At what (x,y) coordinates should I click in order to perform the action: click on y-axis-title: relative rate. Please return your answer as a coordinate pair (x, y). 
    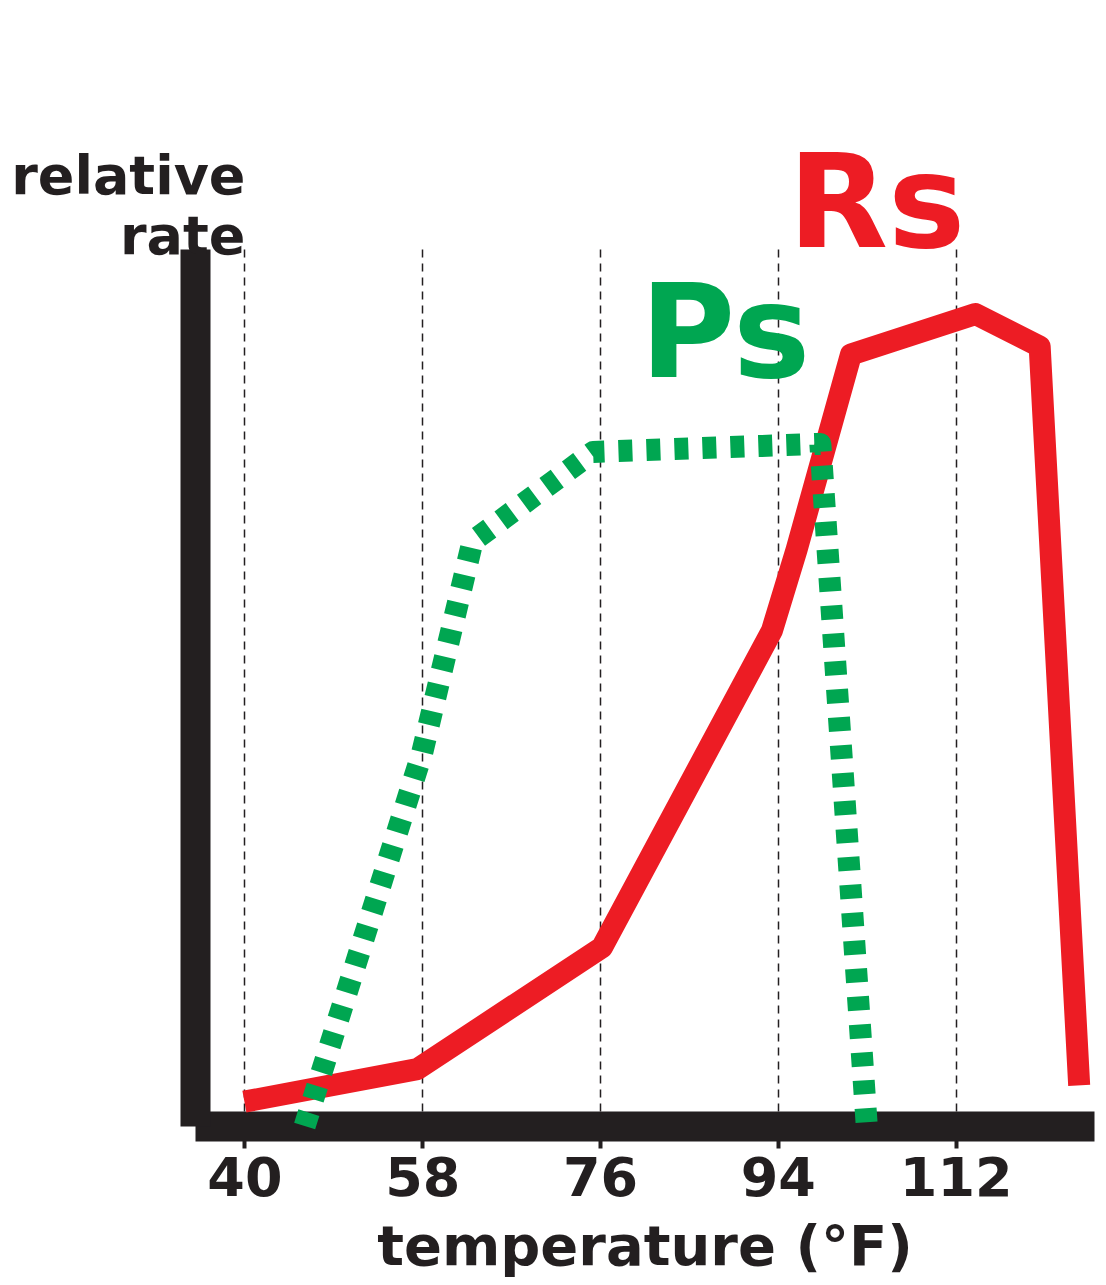
    Looking at the image, I should click on (128, 205).